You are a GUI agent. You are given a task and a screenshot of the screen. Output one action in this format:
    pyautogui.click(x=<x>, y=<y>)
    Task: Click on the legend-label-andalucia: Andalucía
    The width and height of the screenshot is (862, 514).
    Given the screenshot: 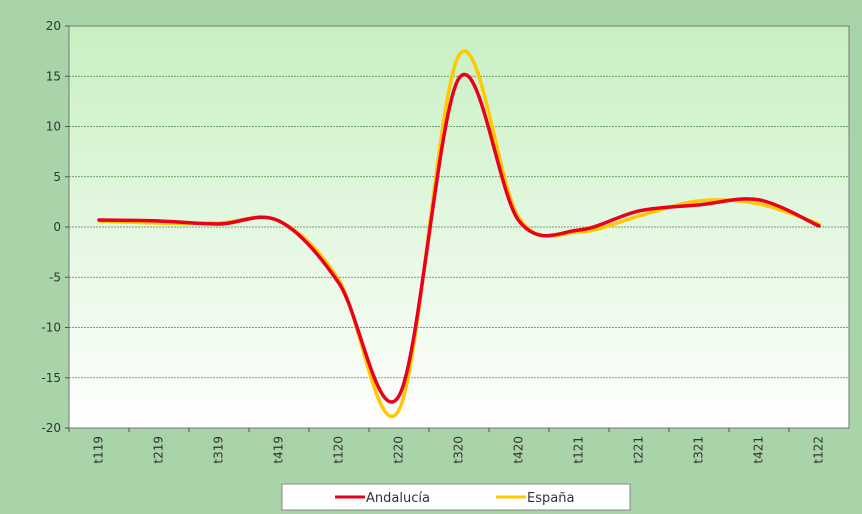 What is the action you would take?
    pyautogui.click(x=398, y=498)
    